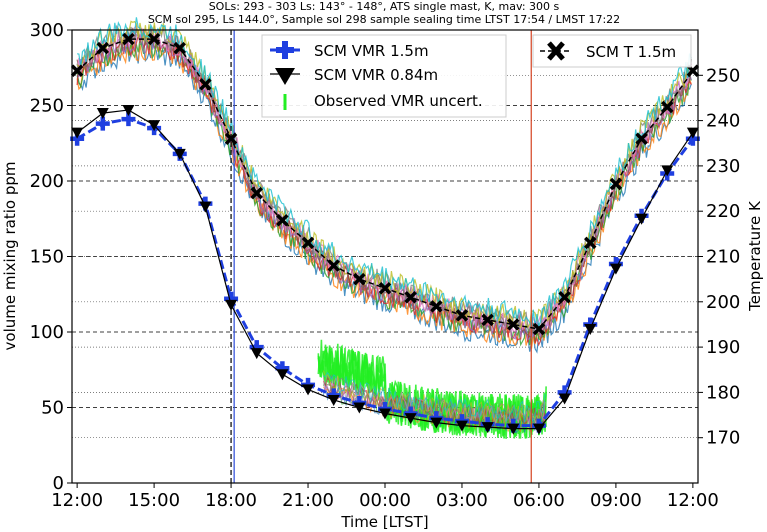 The image size is (767, 532). I want to click on y-tick-label: 300, so click(47, 30).